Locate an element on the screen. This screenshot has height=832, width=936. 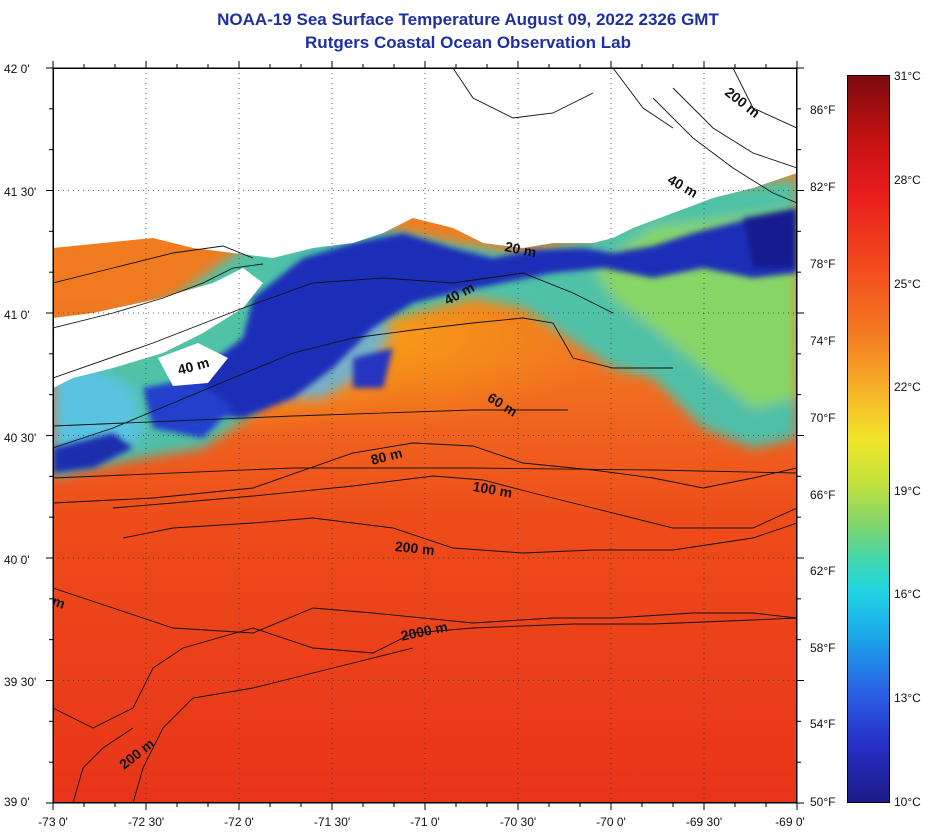
longitude-label: -72 30' is located at coordinates (146, 822).